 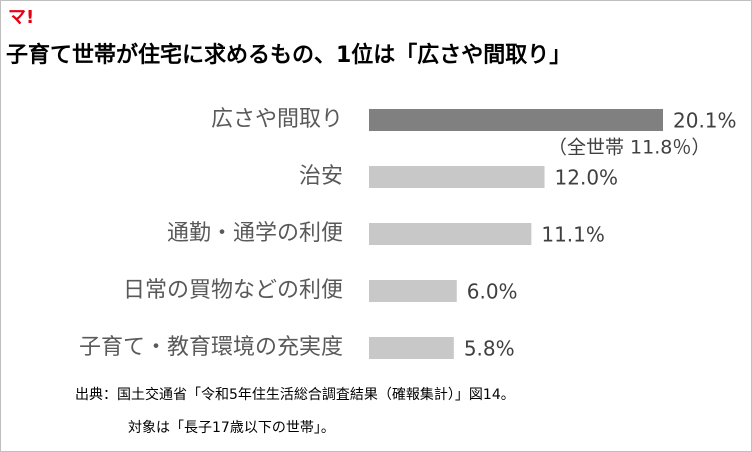 What do you see at coordinates (211, 347) in the screenshot?
I see `category-label: 子育て・教育環境の充実度` at bounding box center [211, 347].